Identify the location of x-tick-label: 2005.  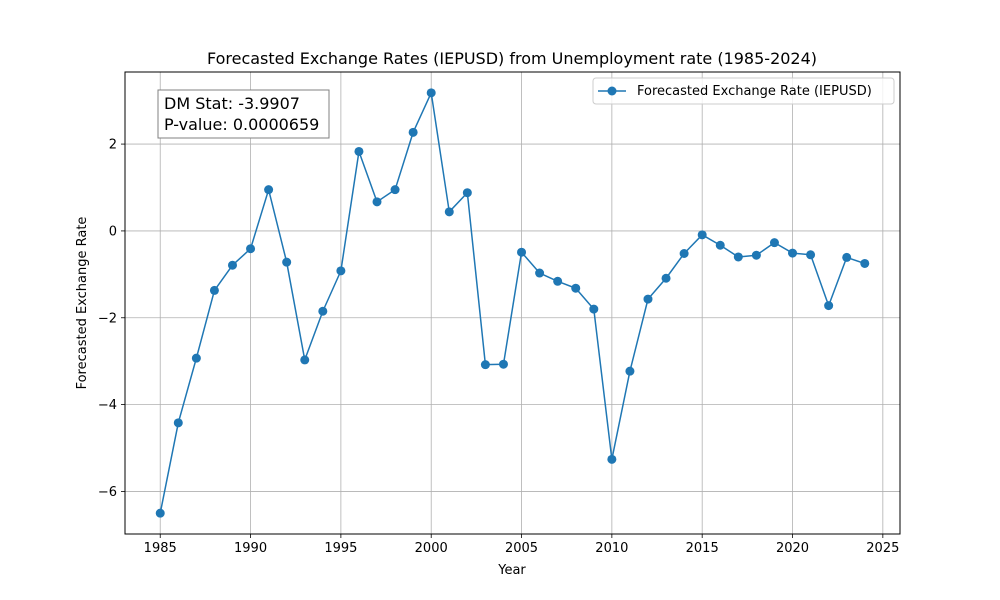
(521, 548).